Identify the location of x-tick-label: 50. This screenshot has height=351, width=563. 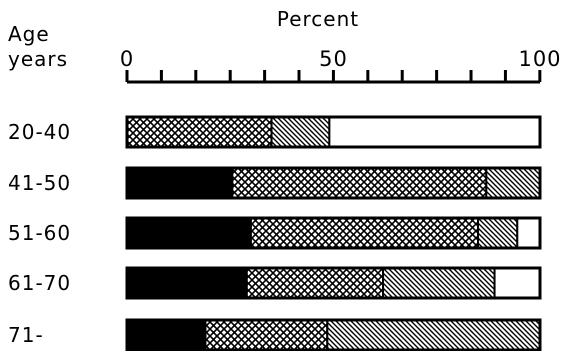
(333, 59).